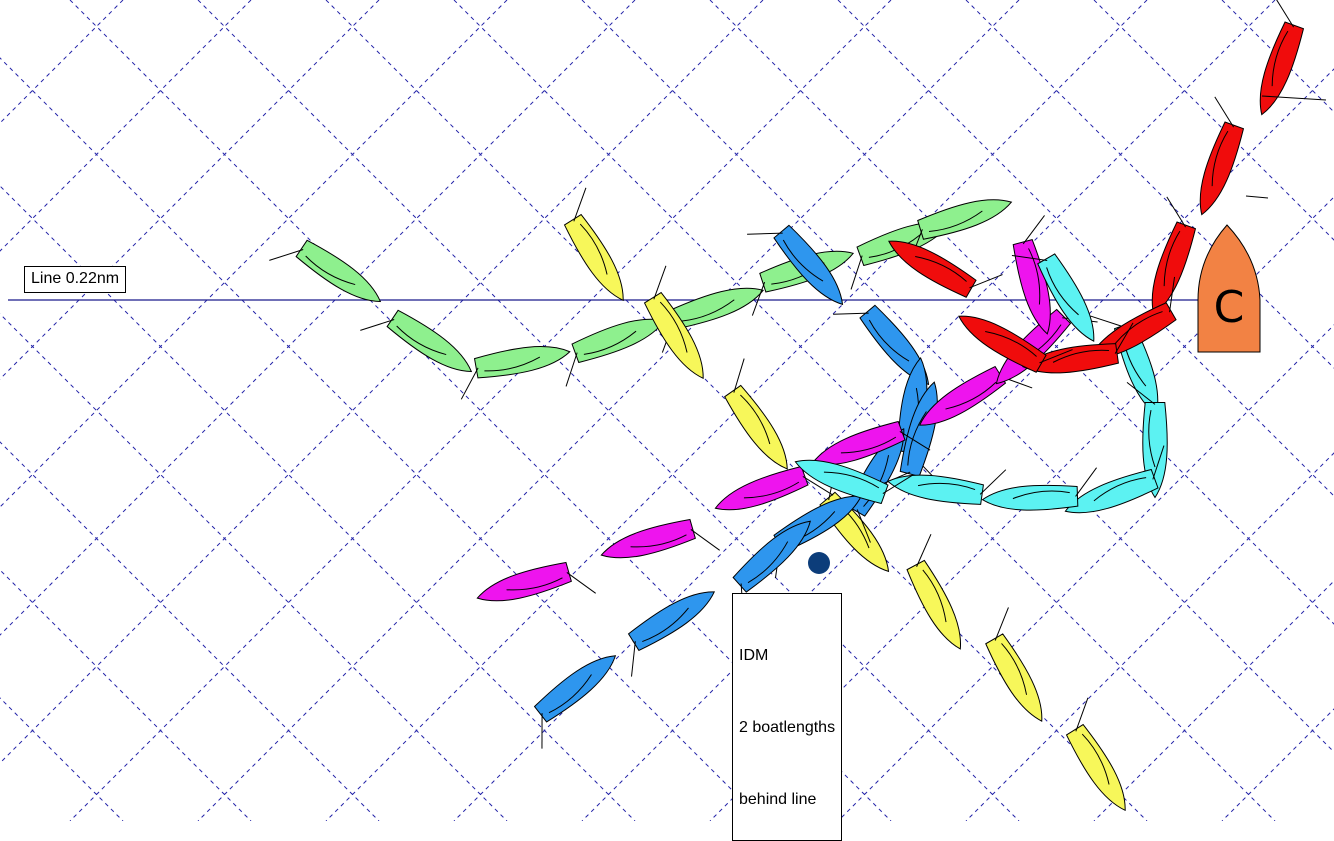 This screenshot has height=841, width=1334. What do you see at coordinates (819, 563) in the screenshot?
I see `idm-mark` at bounding box center [819, 563].